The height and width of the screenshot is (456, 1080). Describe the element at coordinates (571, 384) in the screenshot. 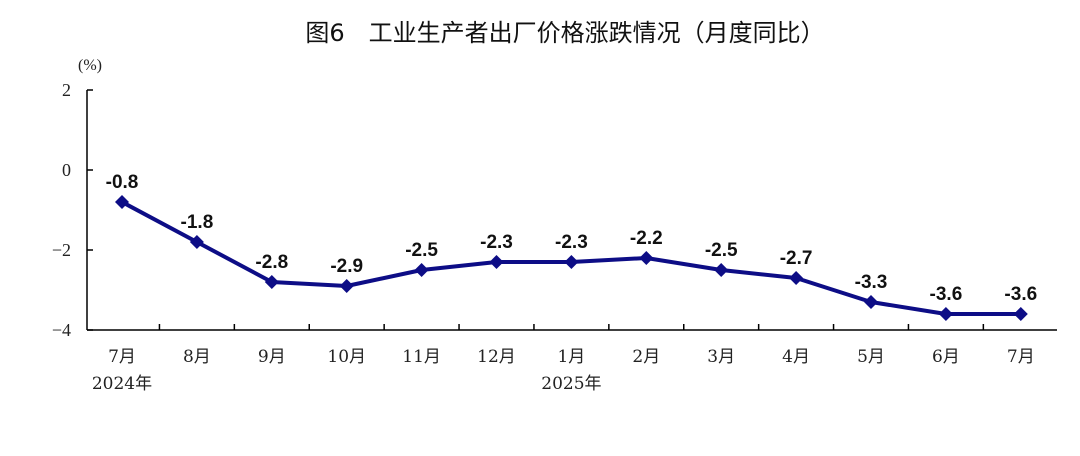

I see `x-year-label: 2025年` at that location.